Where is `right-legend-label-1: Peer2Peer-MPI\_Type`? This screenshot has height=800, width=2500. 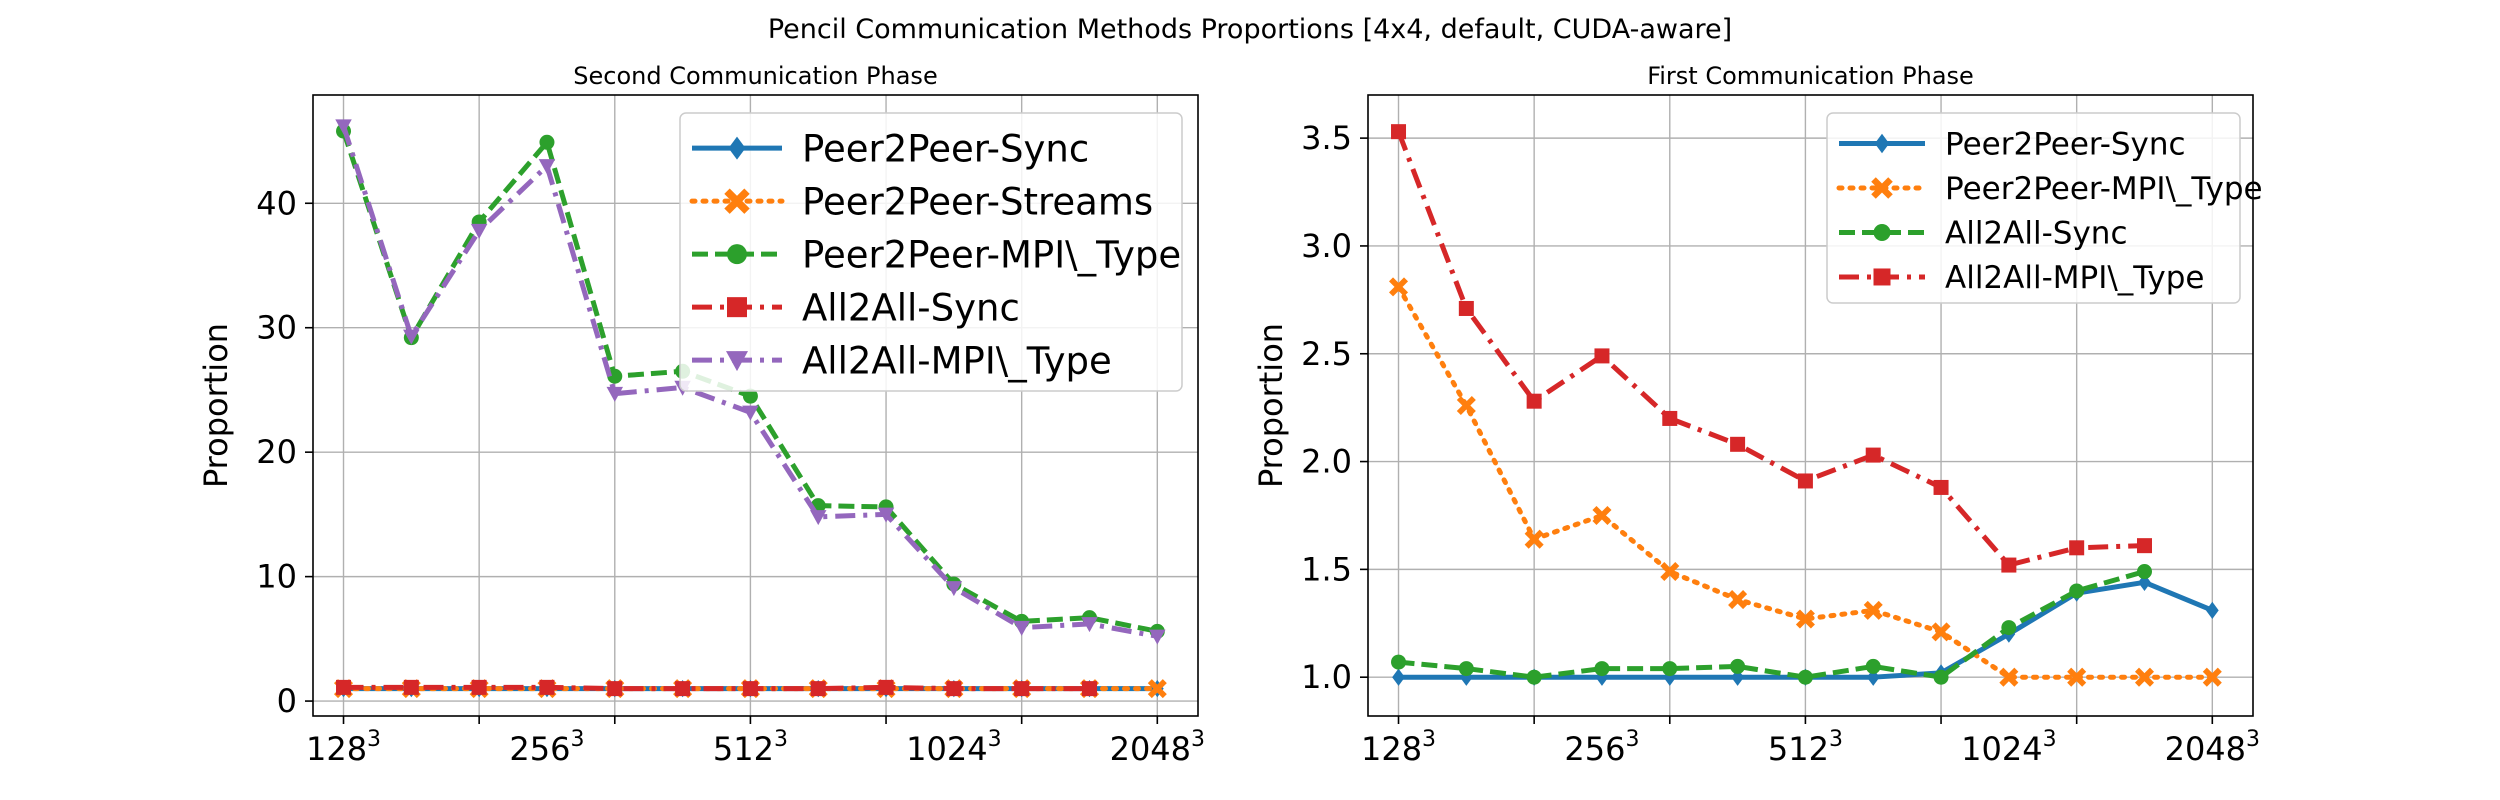 right-legend-label-1: Peer2Peer-MPI\_Type is located at coordinates (2104, 189).